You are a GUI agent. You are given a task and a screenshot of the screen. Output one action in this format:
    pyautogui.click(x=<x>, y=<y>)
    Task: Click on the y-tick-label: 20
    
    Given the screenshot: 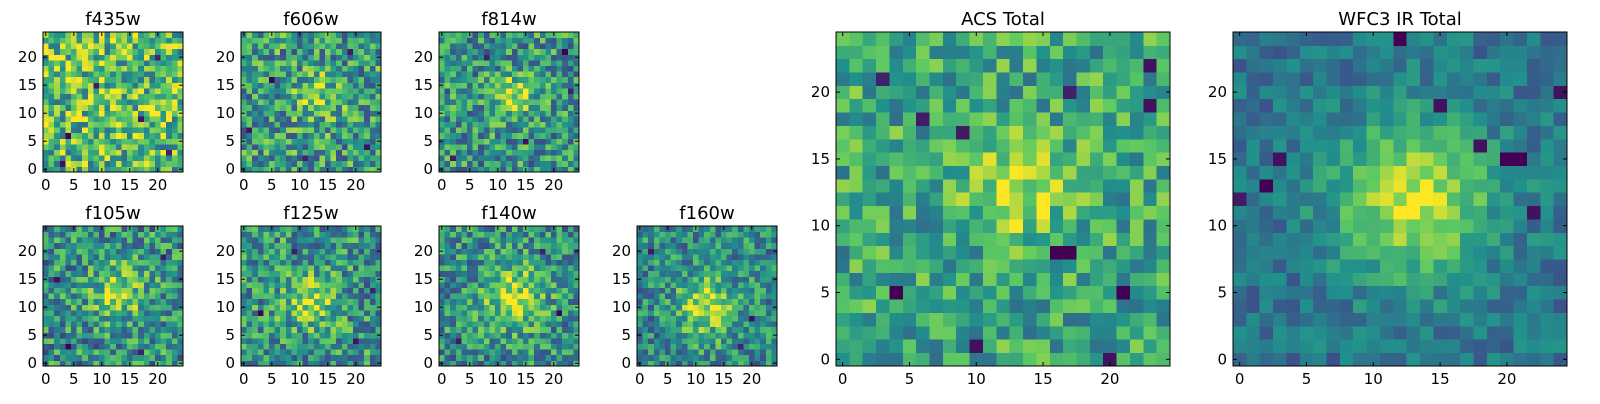 What is the action you would take?
    pyautogui.click(x=621, y=251)
    